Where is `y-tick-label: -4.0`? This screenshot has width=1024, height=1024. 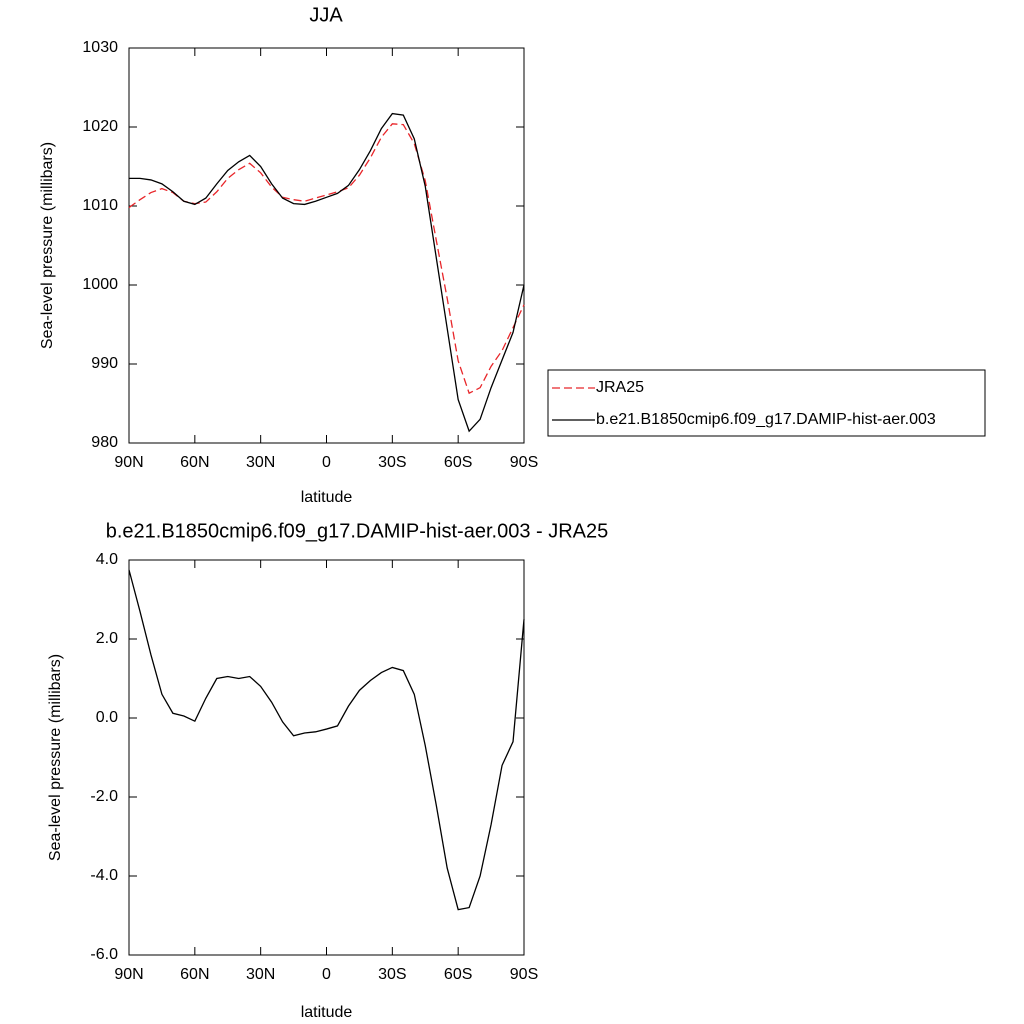
y-tick-label: -4.0 is located at coordinates (104, 875).